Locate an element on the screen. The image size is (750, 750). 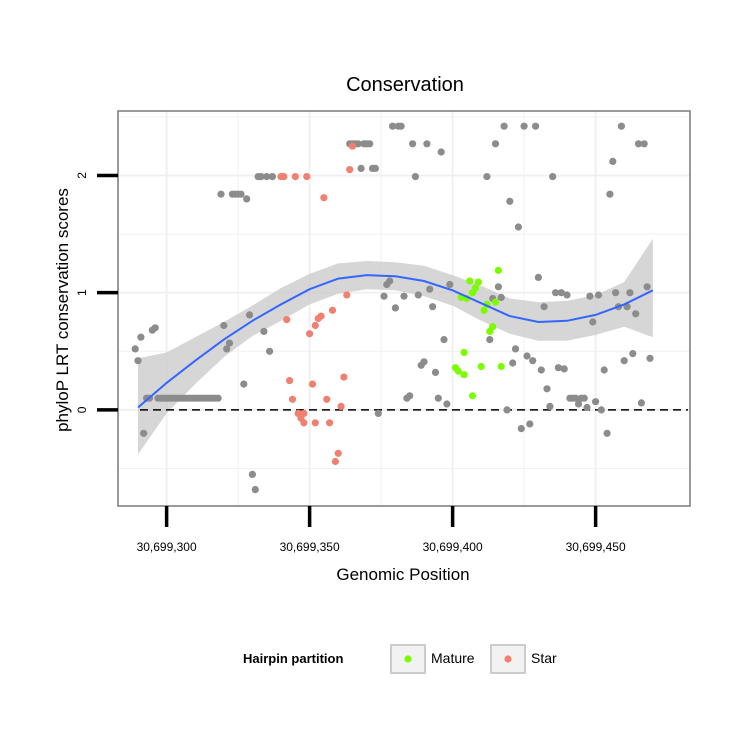
legend-key-star is located at coordinates (508, 659).